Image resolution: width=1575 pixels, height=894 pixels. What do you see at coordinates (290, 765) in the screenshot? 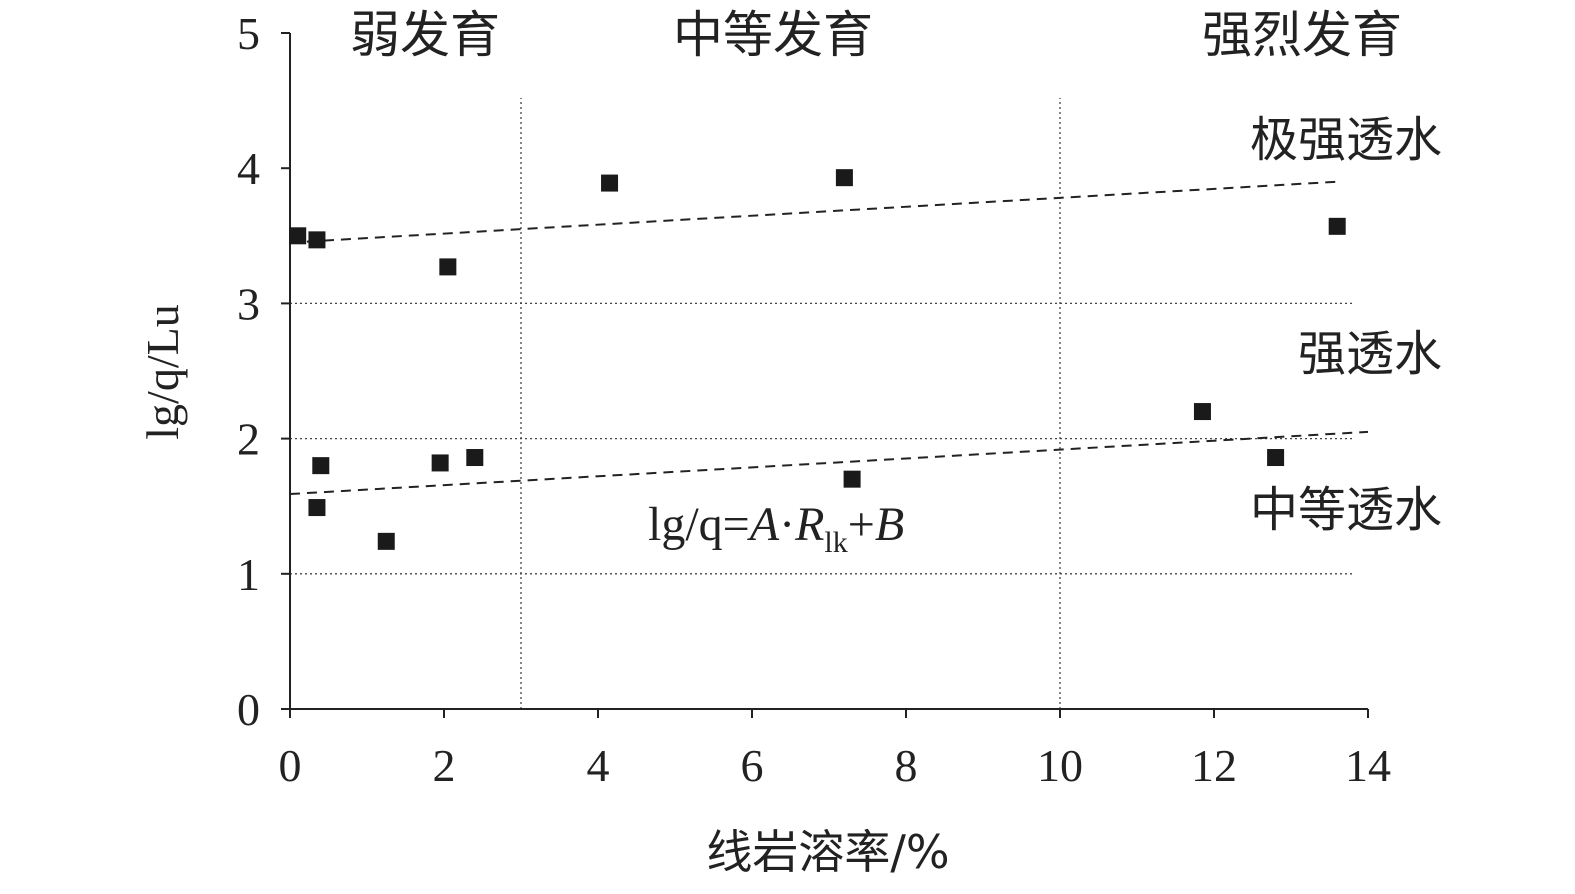
I see `x-tick-label: 0` at bounding box center [290, 765].